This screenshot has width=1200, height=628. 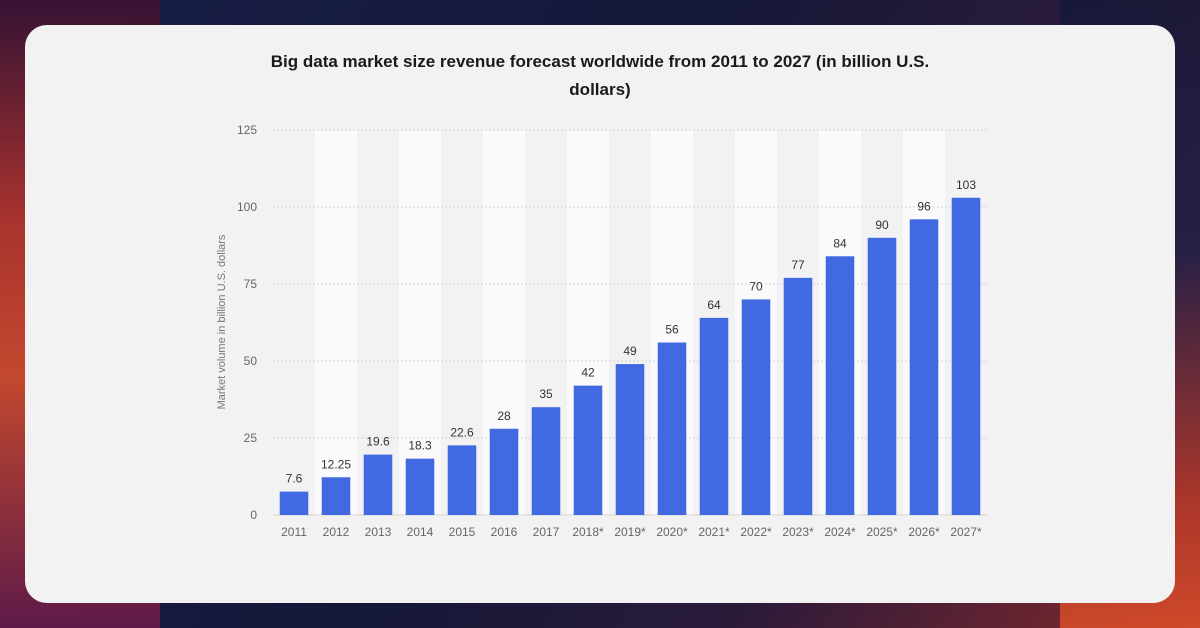 I want to click on y-tick-label: 25, so click(x=251, y=438).